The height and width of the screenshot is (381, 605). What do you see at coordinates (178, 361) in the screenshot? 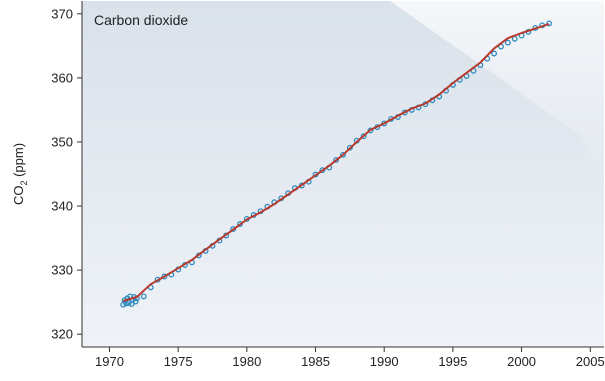
I see `x-tick-label: 1975` at bounding box center [178, 361].